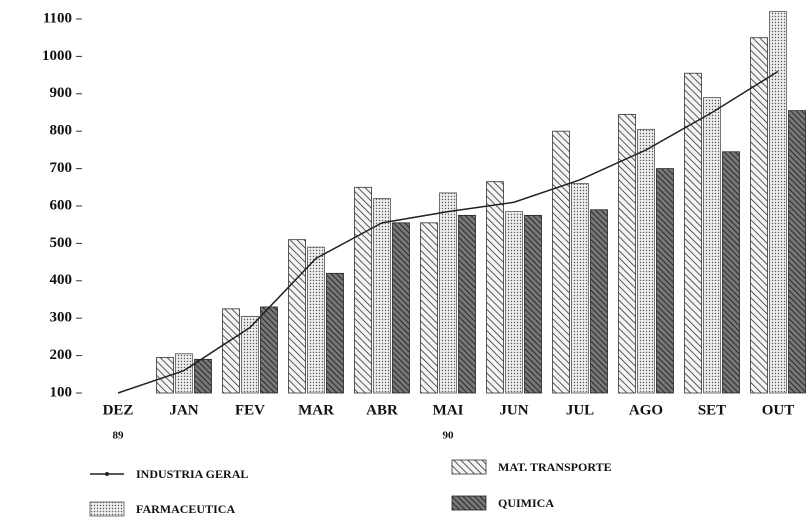  What do you see at coordinates (185, 509) in the screenshot?
I see `legend-label: FARMACEUTICA` at bounding box center [185, 509].